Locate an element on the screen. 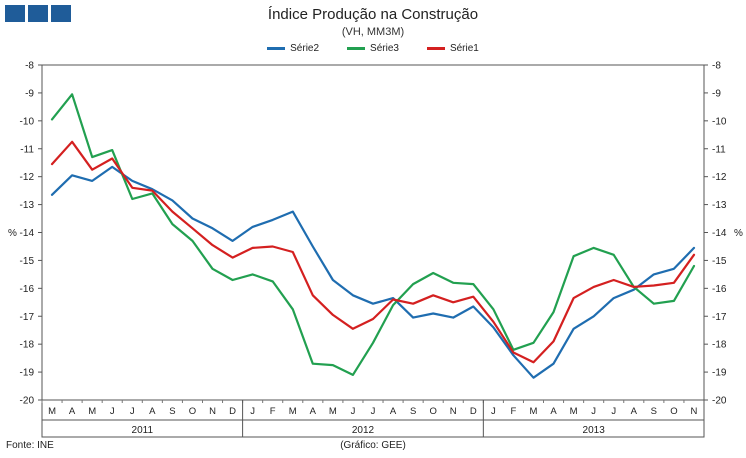 The width and height of the screenshot is (746, 458). source-note: Fonte: INE is located at coordinates (30, 445).